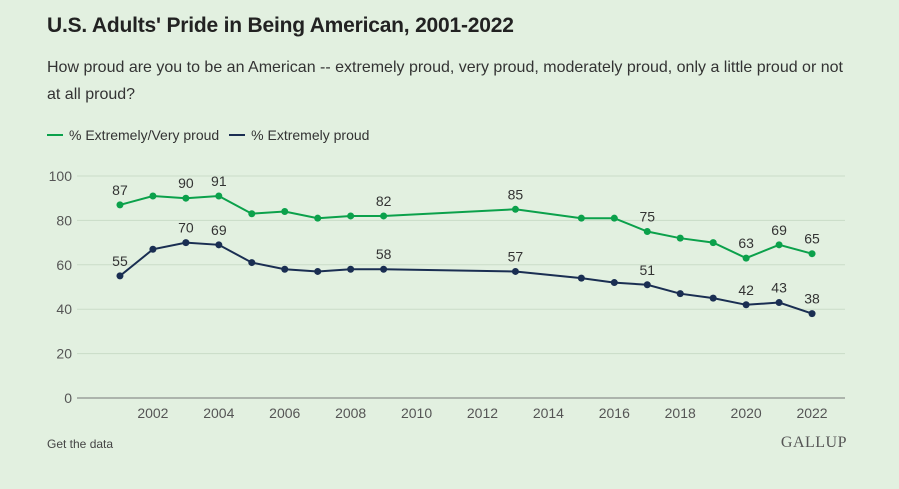 The width and height of the screenshot is (899, 489). What do you see at coordinates (647, 217) in the screenshot?
I see `data-label: 75` at bounding box center [647, 217].